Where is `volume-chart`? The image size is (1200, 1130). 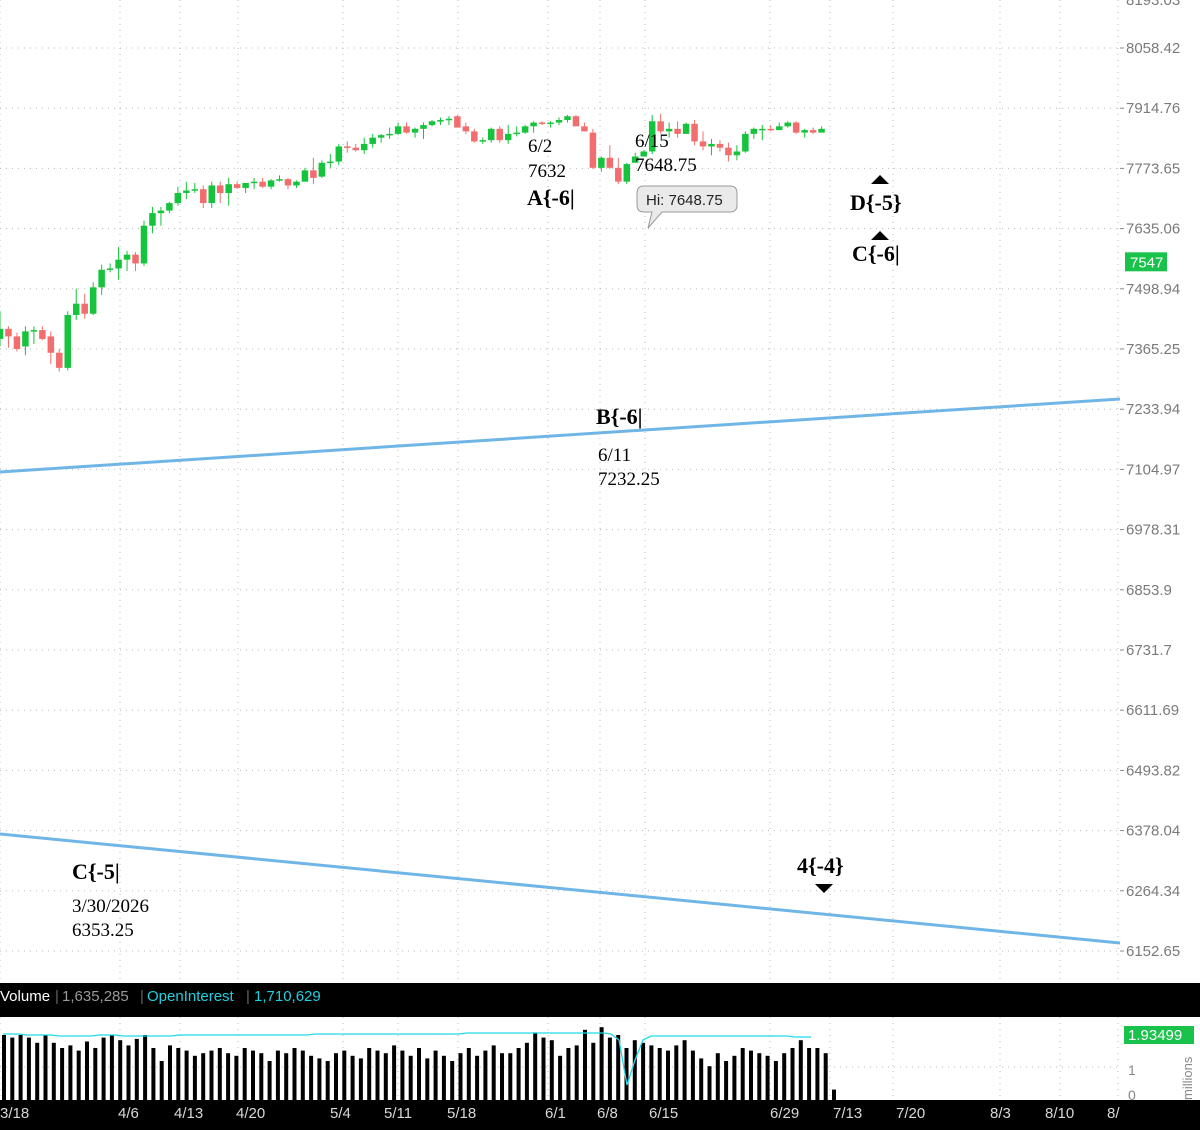 volume-chart is located at coordinates (560, 1058).